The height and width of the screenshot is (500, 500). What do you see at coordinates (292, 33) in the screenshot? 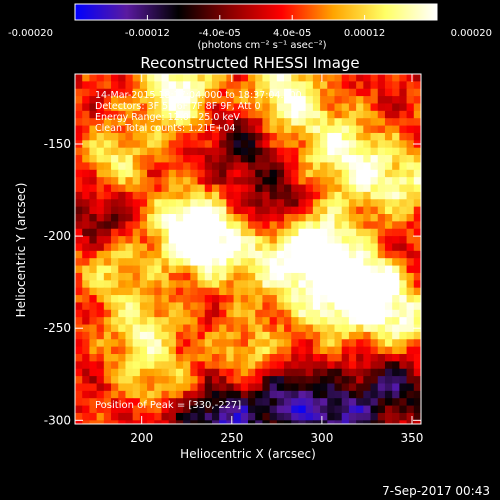
I see `colorbar-tick-label: 4.0e-05` at bounding box center [292, 33].